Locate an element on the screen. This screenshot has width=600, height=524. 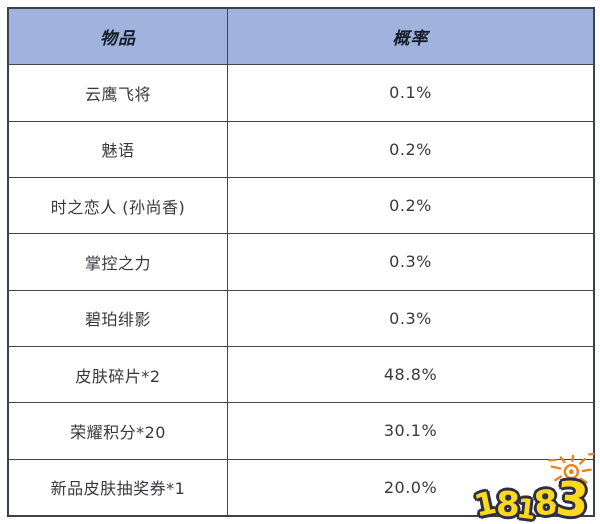
table-row: 皮肤碎片*2 48.8% is located at coordinates (301, 374).